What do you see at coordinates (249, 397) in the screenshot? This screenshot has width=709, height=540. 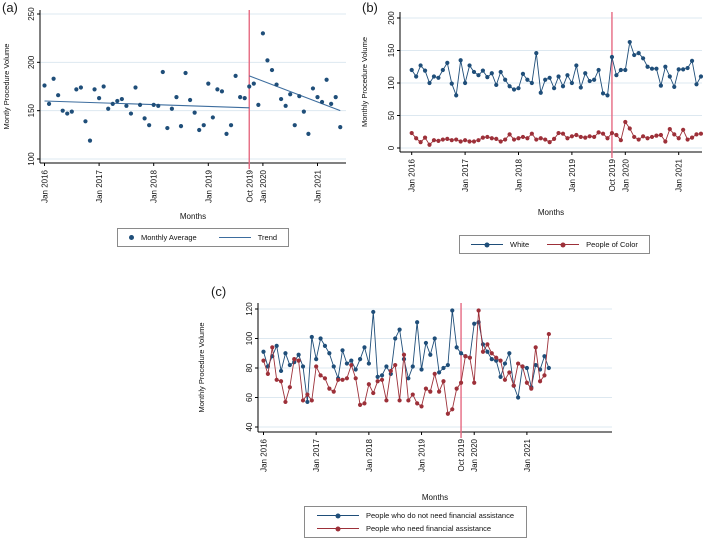 I see `y-tick-label: 60` at bounding box center [249, 397].